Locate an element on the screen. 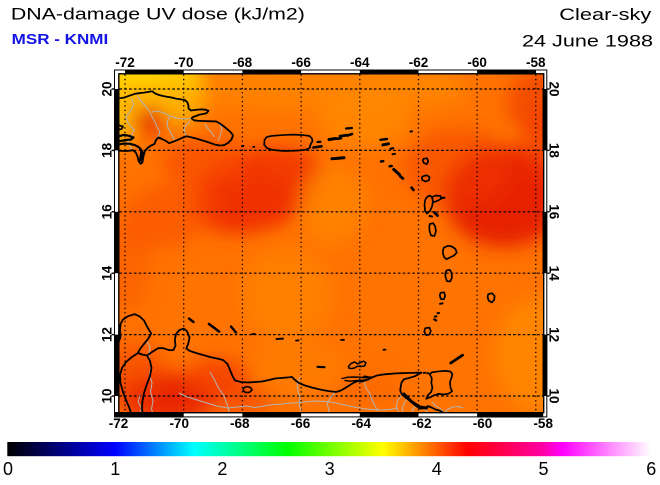 The image size is (660, 485). svg-text: 24 June 1988 is located at coordinates (587, 40).